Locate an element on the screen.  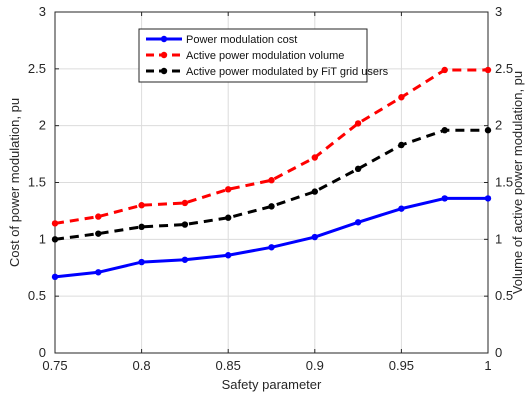
x-tick-label: 1 is located at coordinates (487, 365).